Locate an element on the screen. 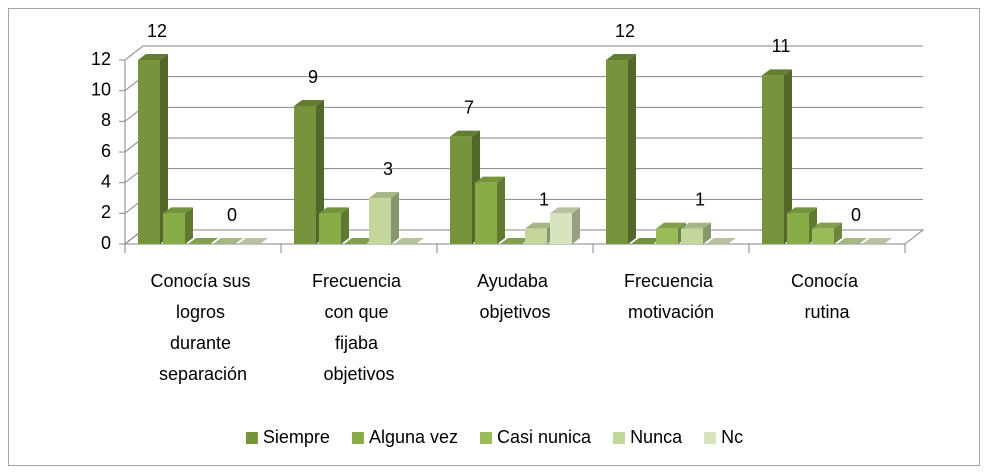 Image resolution: width=989 pixels, height=474 pixels. data-label: 11 is located at coordinates (781, 46).